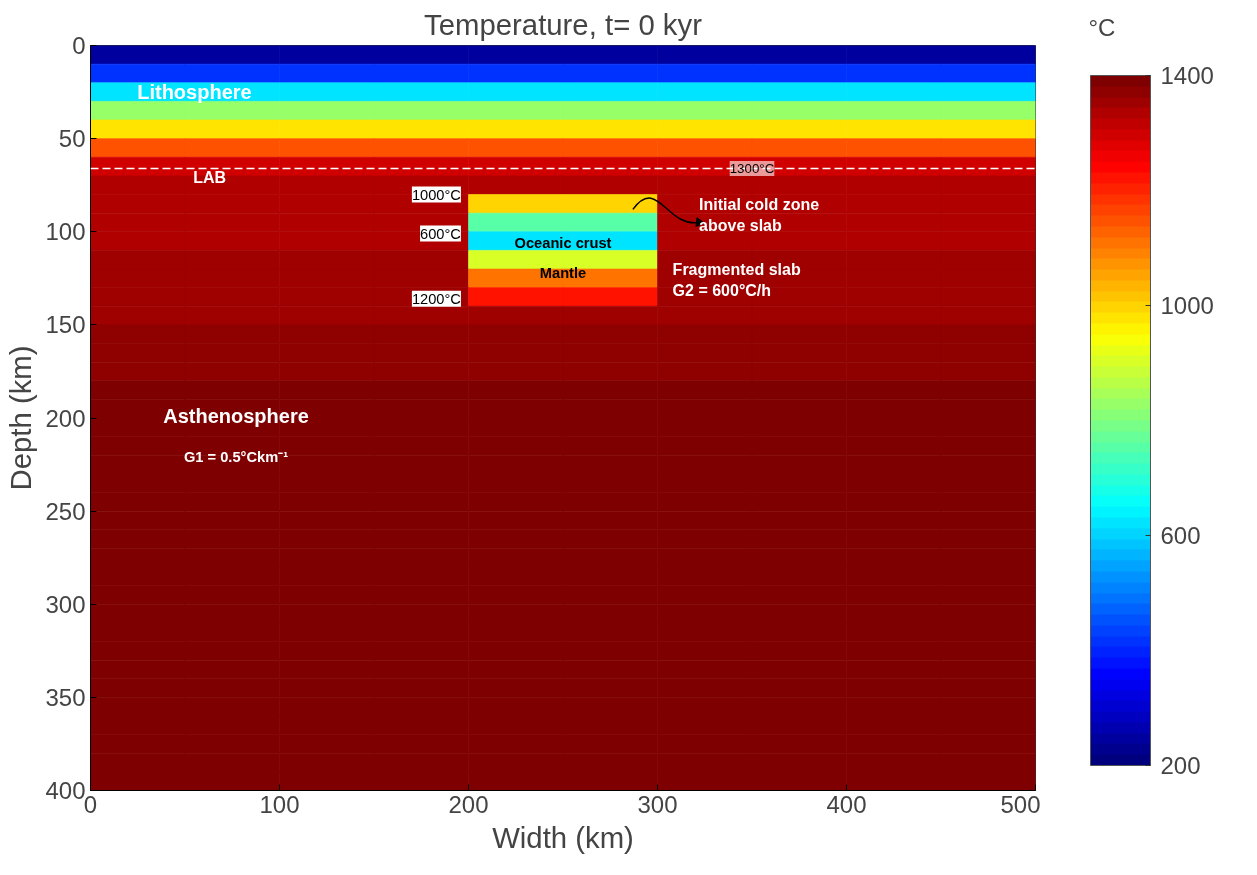  What do you see at coordinates (563, 24) in the screenshot?
I see `chart-title: Temperature, t= 0 kyr` at bounding box center [563, 24].